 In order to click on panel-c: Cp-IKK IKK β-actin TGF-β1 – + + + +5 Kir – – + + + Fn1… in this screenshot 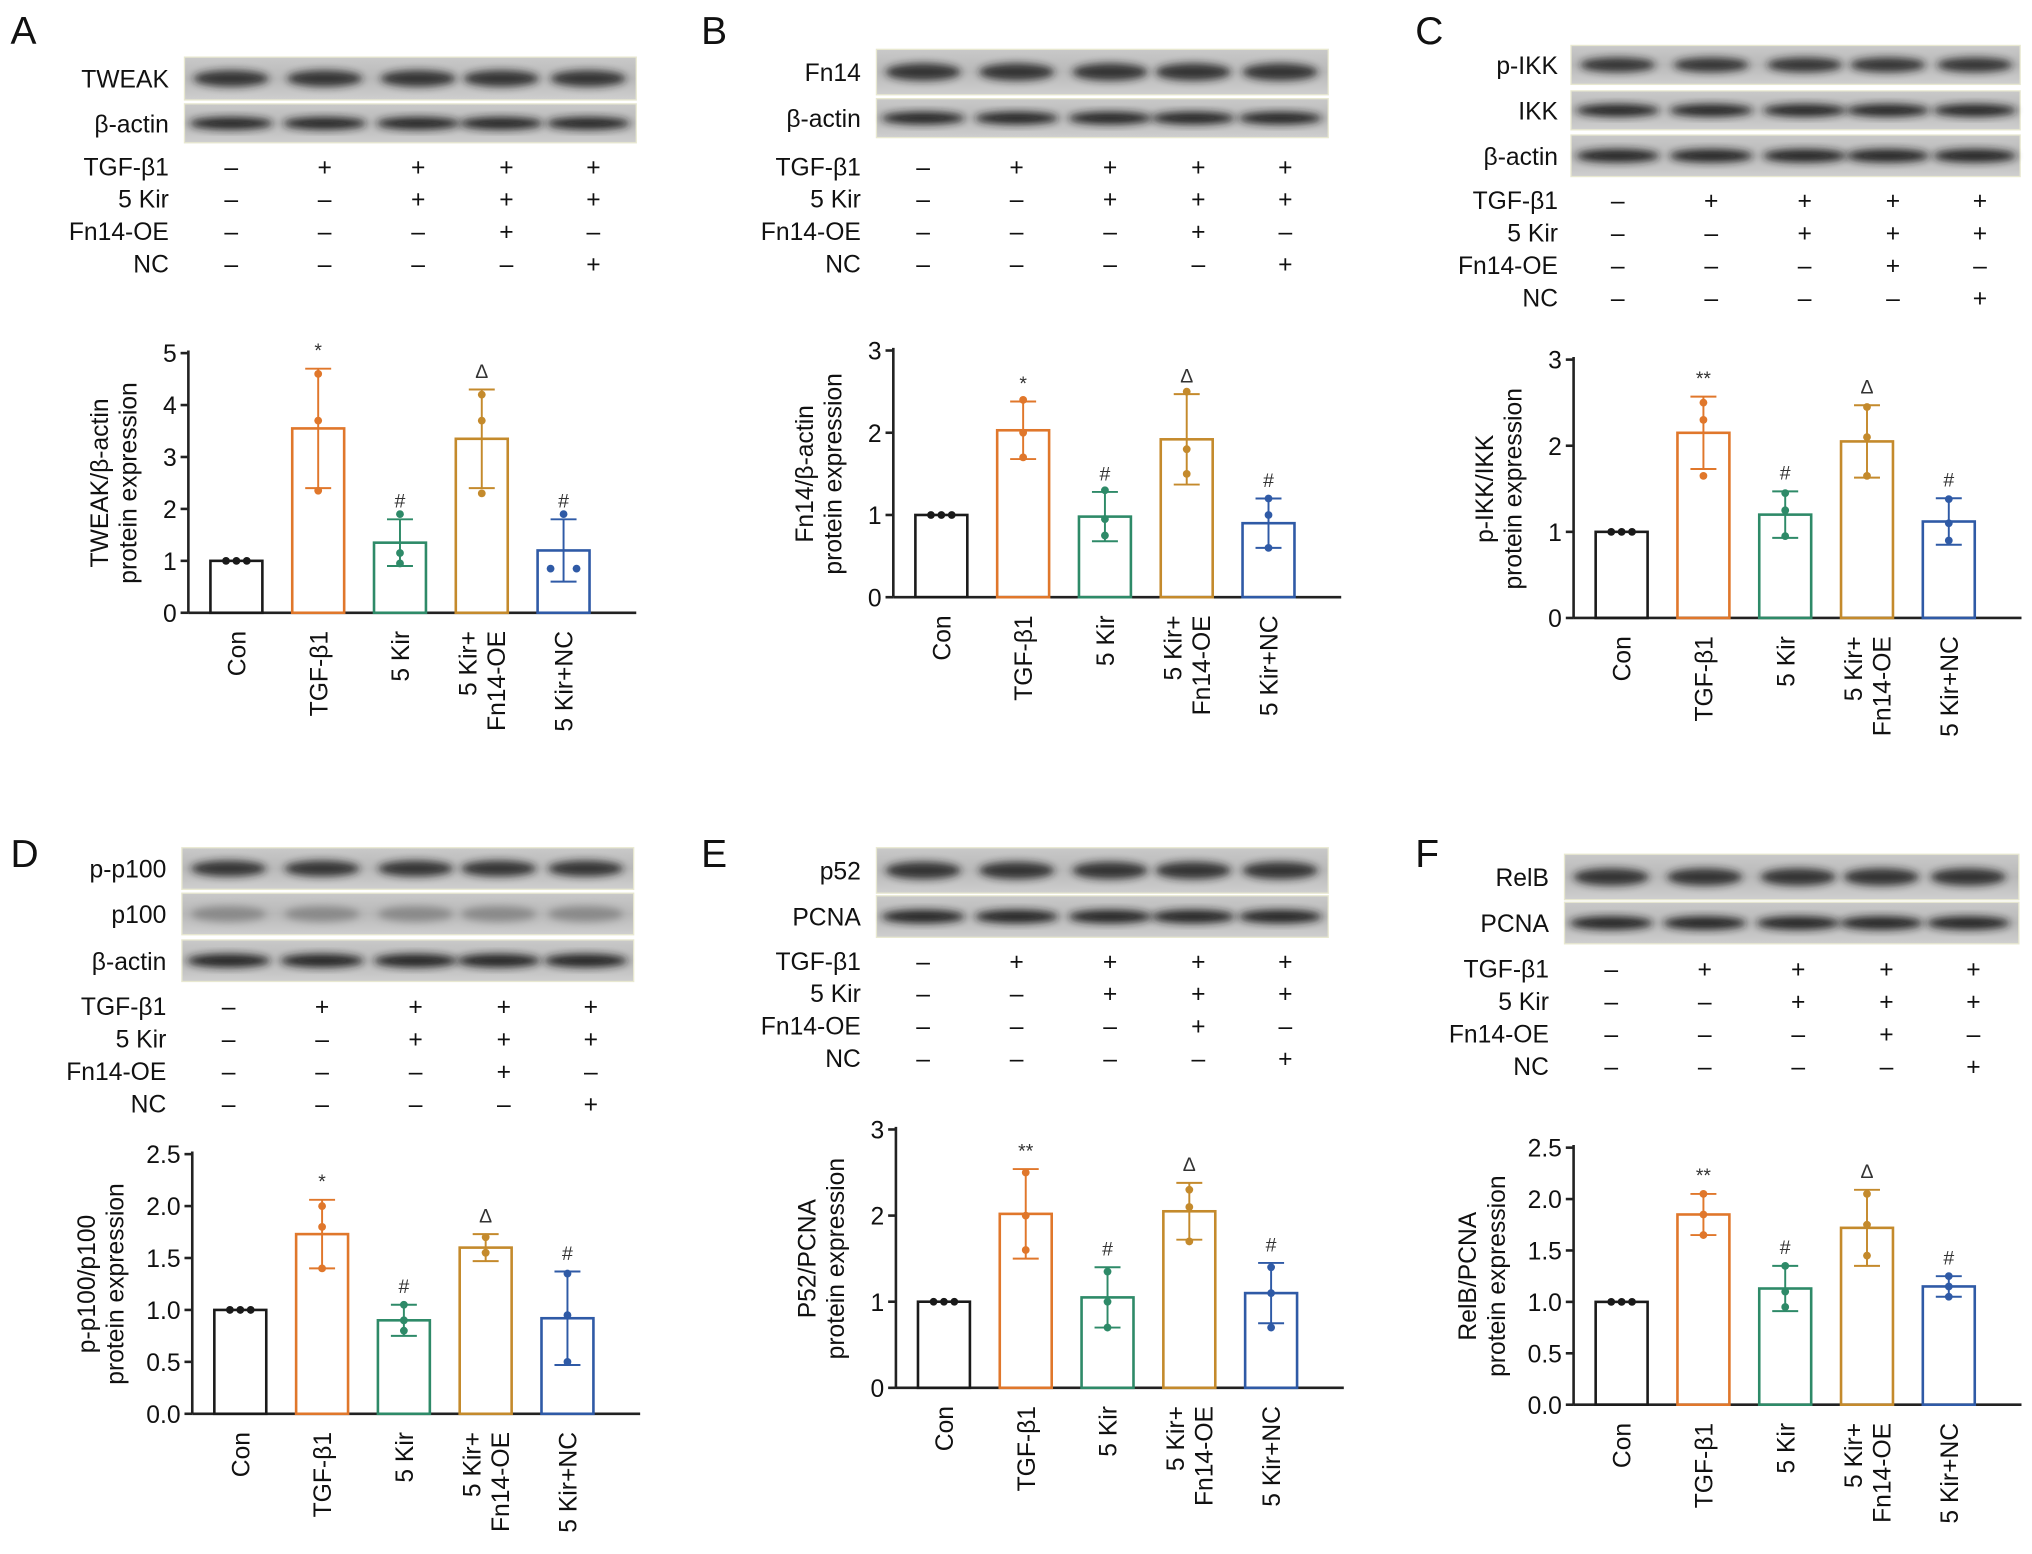, I will do `click(1718, 373)`.